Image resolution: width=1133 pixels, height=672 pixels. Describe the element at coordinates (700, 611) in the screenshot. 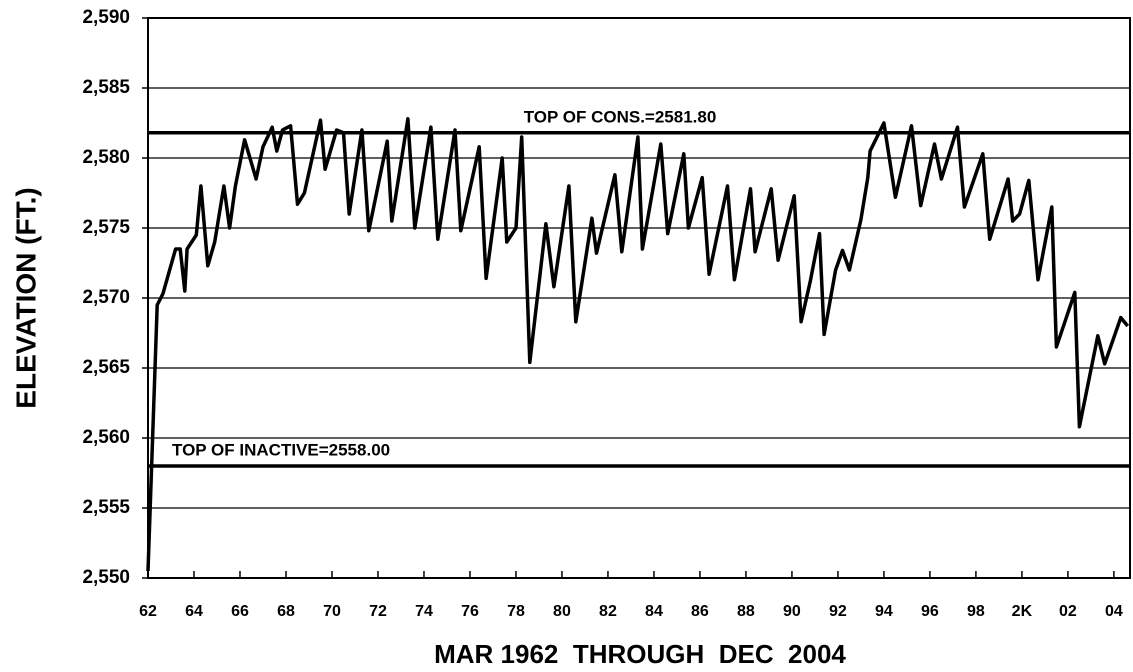

I see `x-tick-label: 86` at that location.